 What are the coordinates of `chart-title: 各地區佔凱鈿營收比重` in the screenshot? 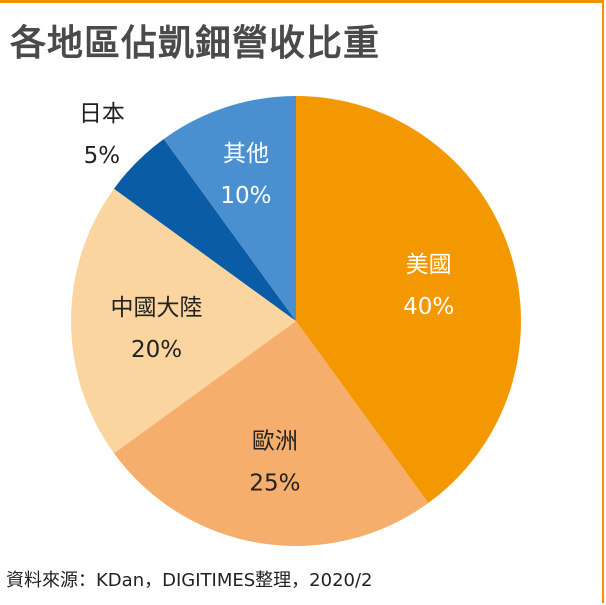 It's located at (195, 43).